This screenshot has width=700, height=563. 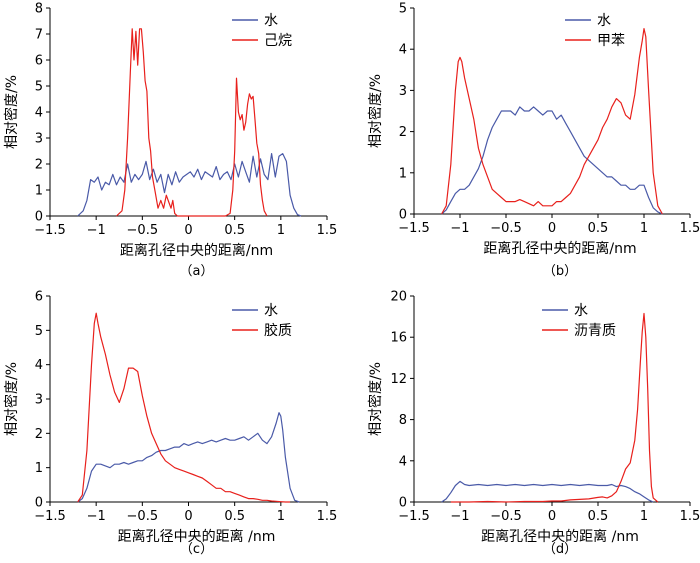 I want to click on panel-caption: （a）, so click(x=197, y=271).